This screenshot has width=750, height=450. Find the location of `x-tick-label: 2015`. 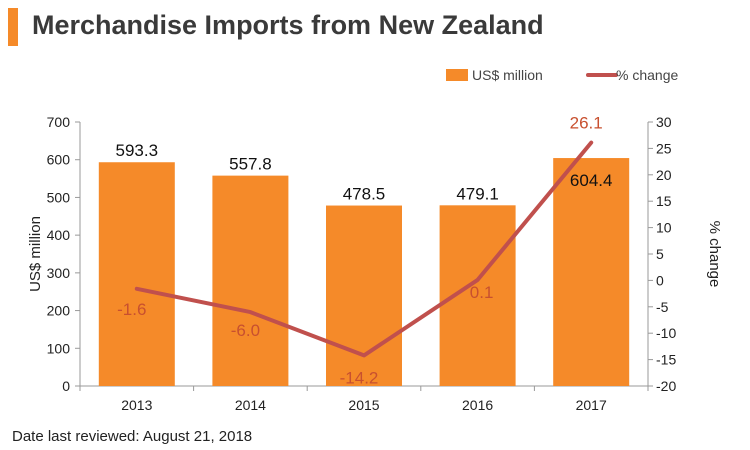

x-tick-label: 2015 is located at coordinates (363, 405).